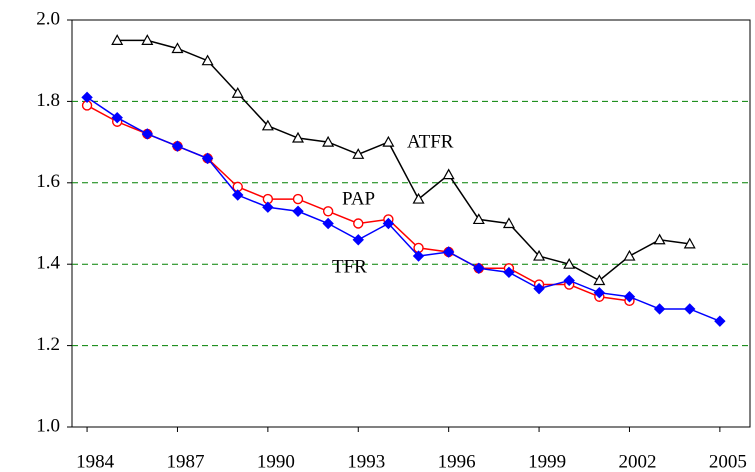  What do you see at coordinates (48, 18) in the screenshot?
I see `y-tick-label: 2.0` at bounding box center [48, 18].